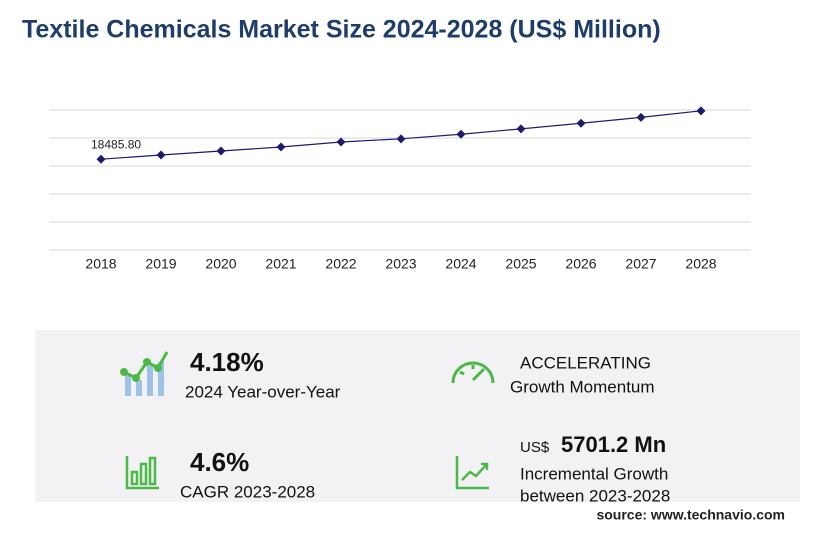 The image size is (816, 533). I want to click on cagr-value: 4.6%, so click(219, 462).